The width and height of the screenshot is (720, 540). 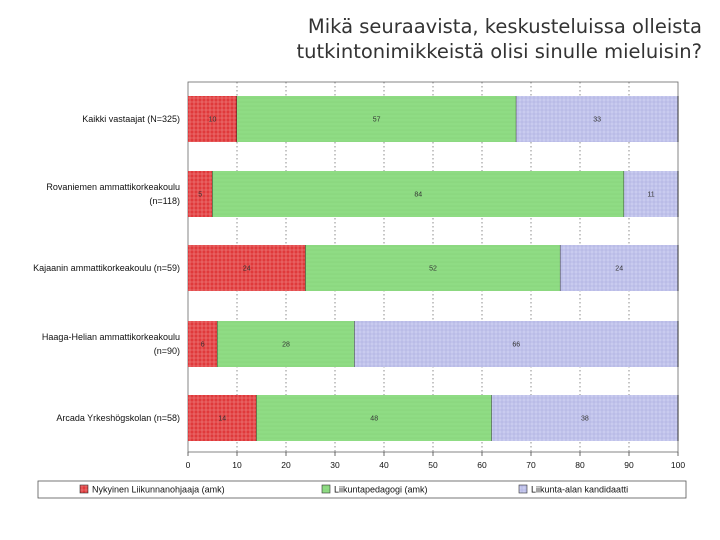 I want to click on data-label: 5, so click(x=200, y=195).